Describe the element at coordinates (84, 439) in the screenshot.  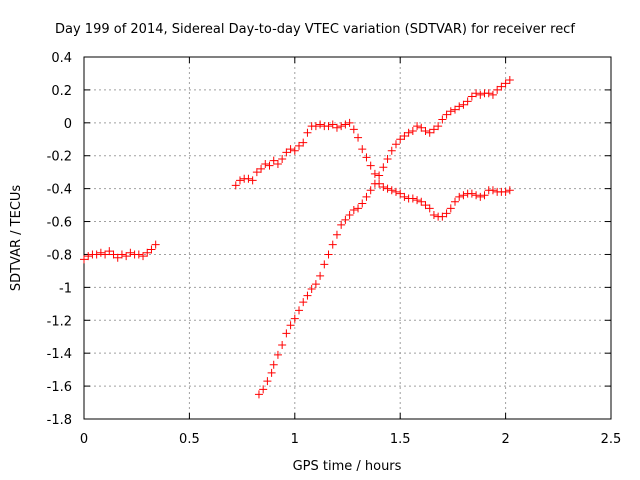
I see `x-tick-label: 0` at that location.